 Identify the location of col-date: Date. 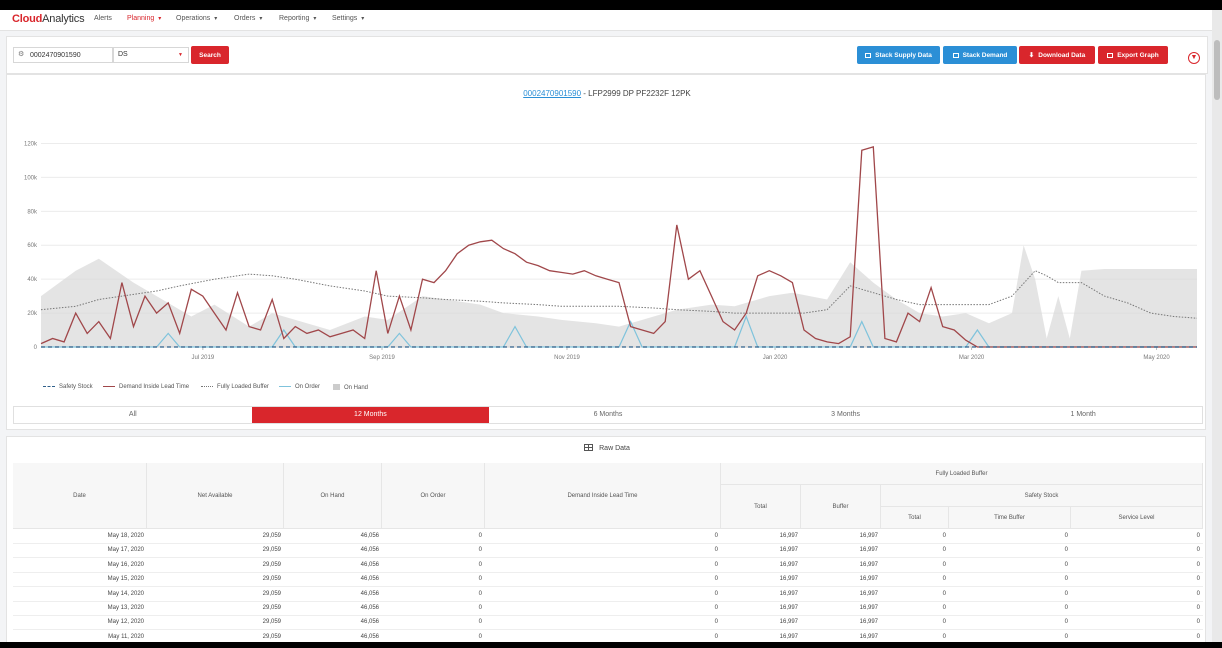
(80, 496).